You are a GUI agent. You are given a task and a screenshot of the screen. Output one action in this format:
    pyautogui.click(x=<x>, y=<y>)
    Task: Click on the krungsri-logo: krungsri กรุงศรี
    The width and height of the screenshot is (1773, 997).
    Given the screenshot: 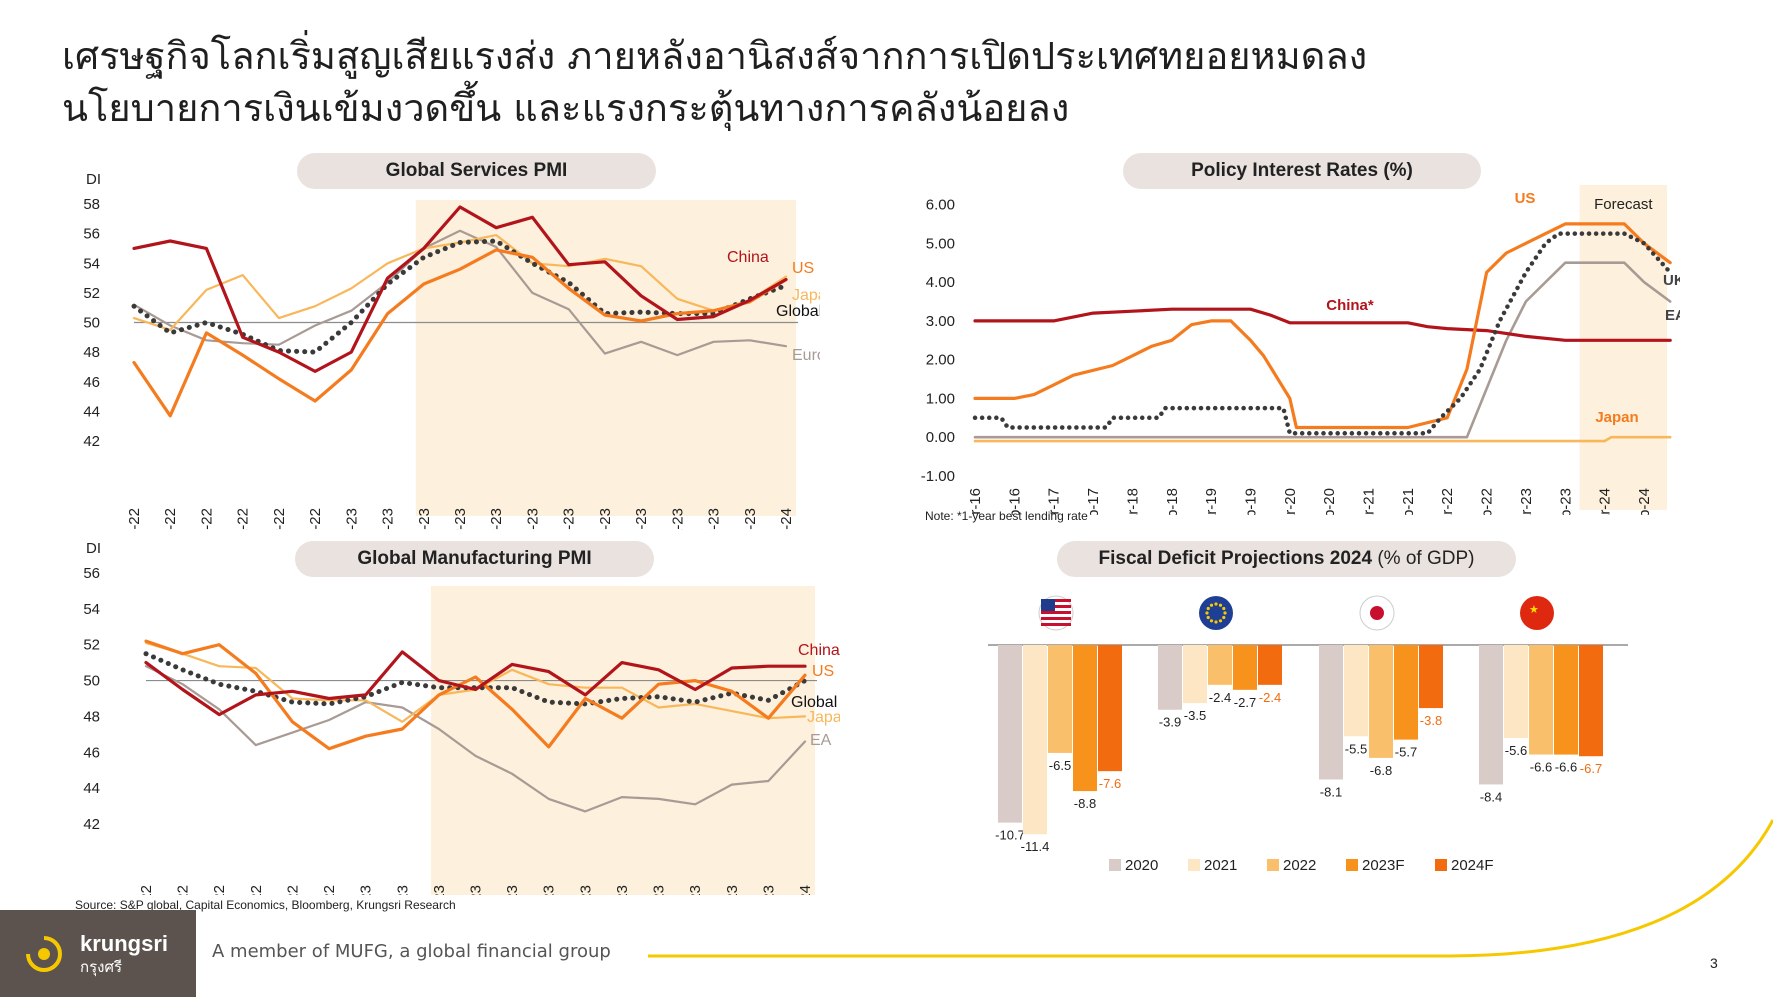 What is the action you would take?
    pyautogui.click(x=98, y=953)
    